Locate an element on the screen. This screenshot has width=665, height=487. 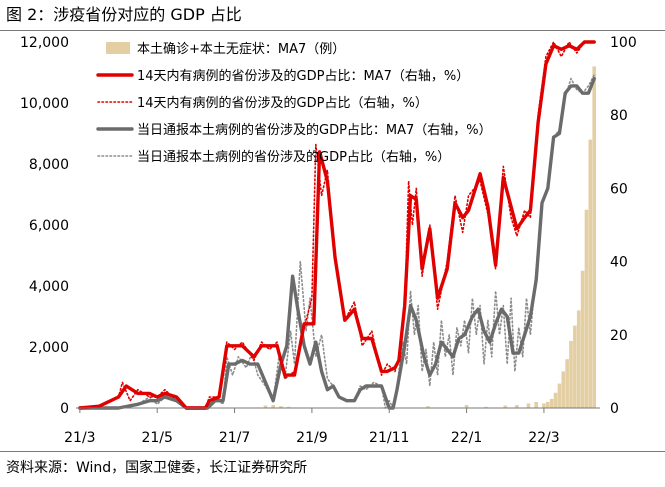
x-tick-label: 21/11 is located at coordinates (389, 438).